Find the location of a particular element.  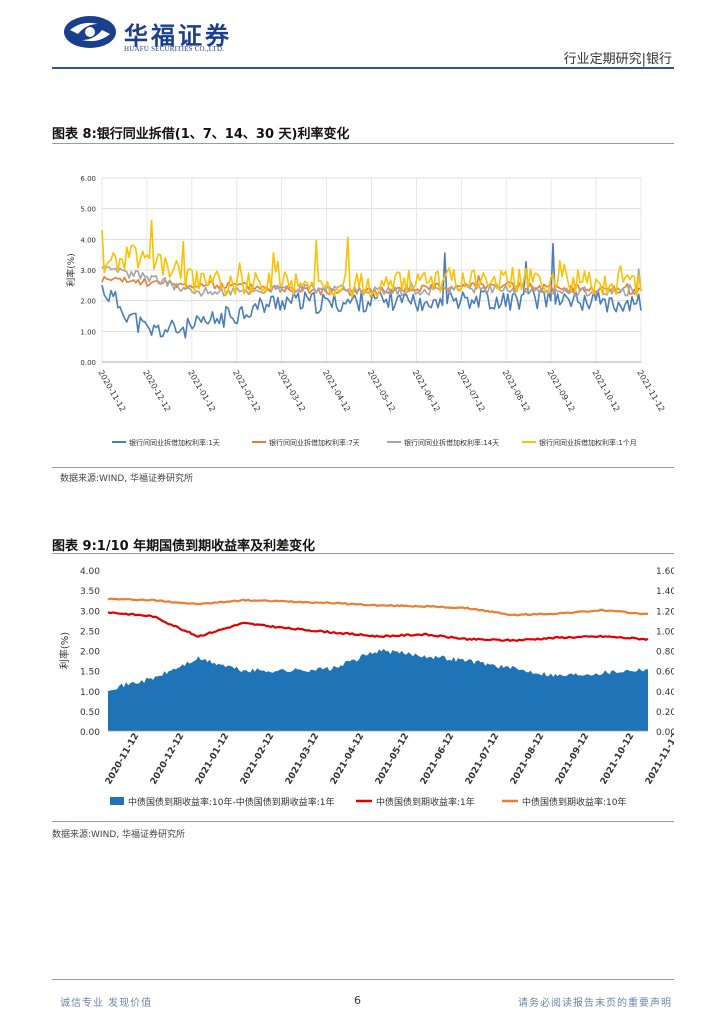

y-tick-label: 1.50 is located at coordinates (90, 673).